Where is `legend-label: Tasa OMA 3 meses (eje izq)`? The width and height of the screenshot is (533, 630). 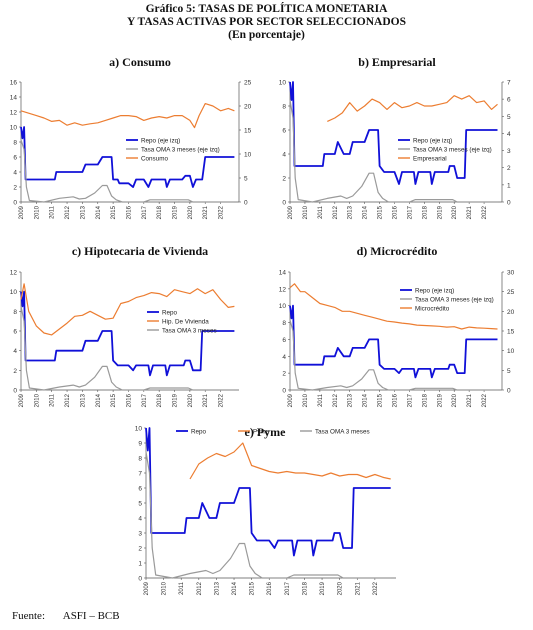
legend-label: Tasa OMA 3 meses (eje izq) is located at coordinates (180, 149).